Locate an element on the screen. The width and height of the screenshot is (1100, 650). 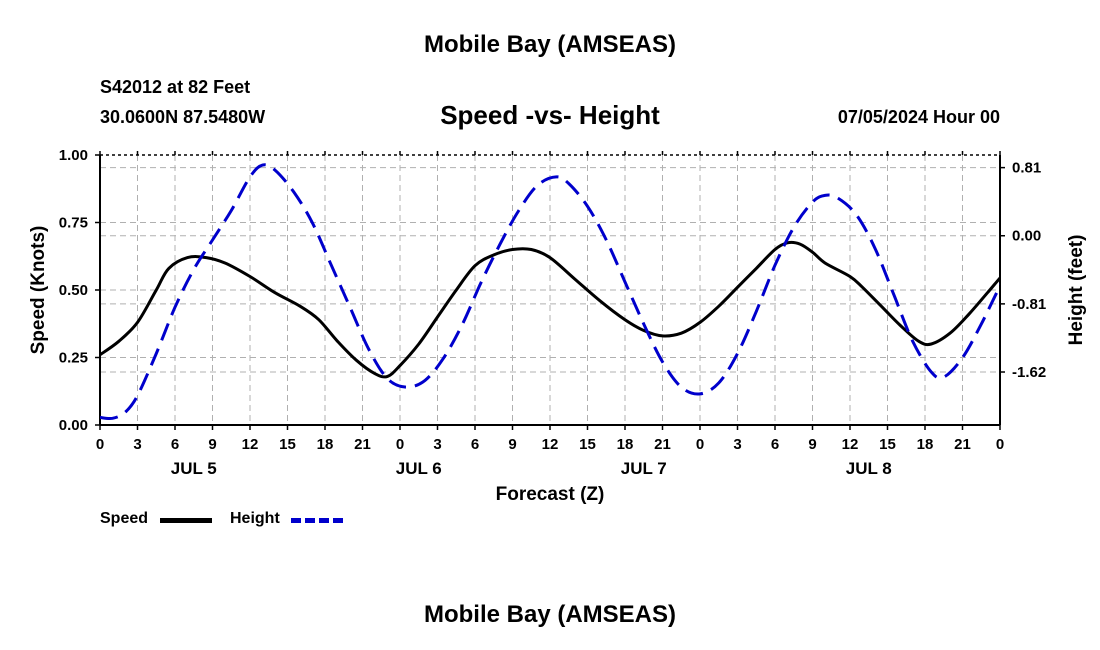
coordinates-label: 30.0600N 87.5480W is located at coordinates (183, 117).